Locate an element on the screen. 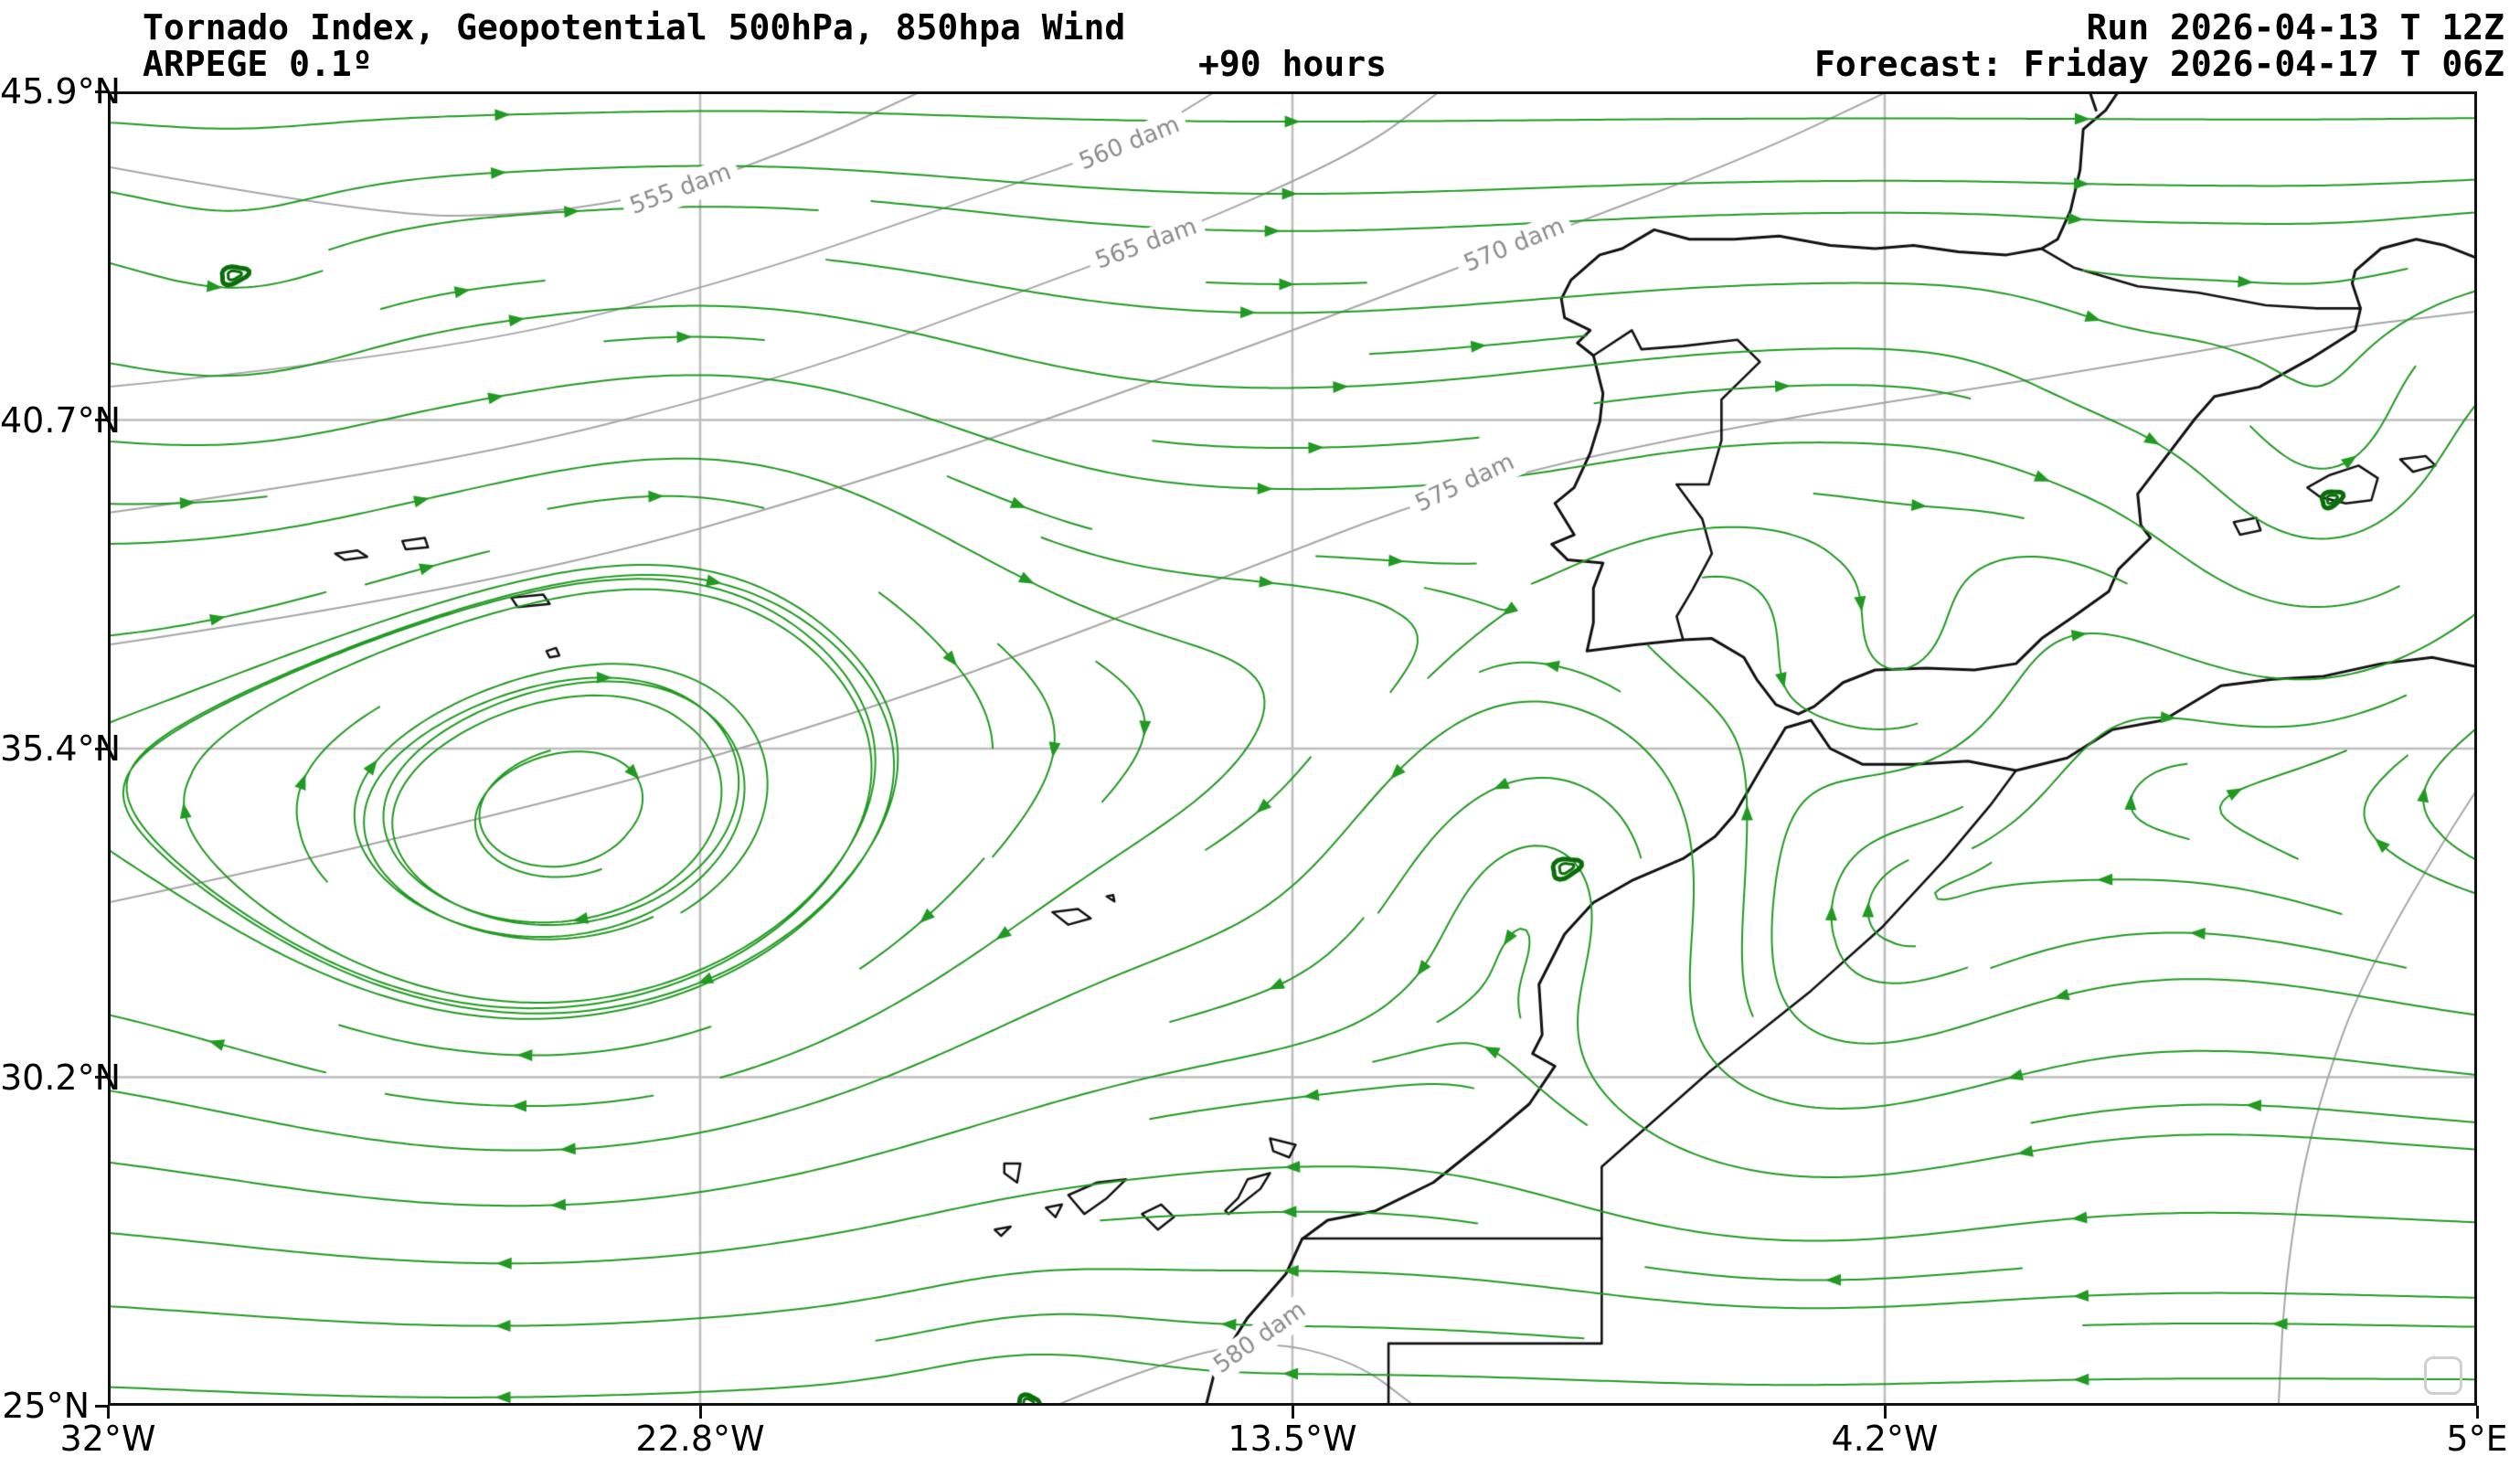  lat-tick-label: 45.9°N is located at coordinates (61, 91).